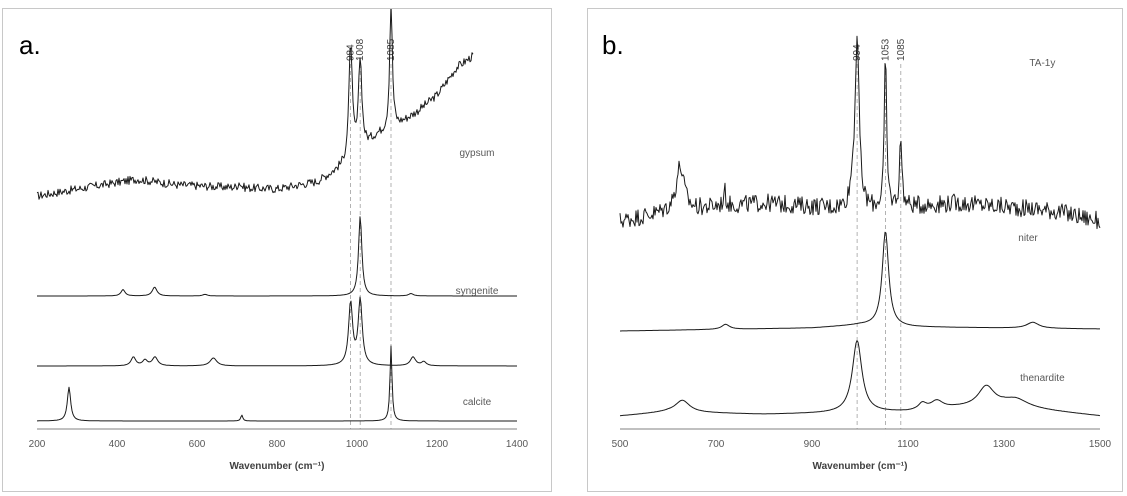 The image size is (1127, 496). What do you see at coordinates (277, 256) in the screenshot?
I see `spectrum-trace-gypsum` at bounding box center [277, 256].